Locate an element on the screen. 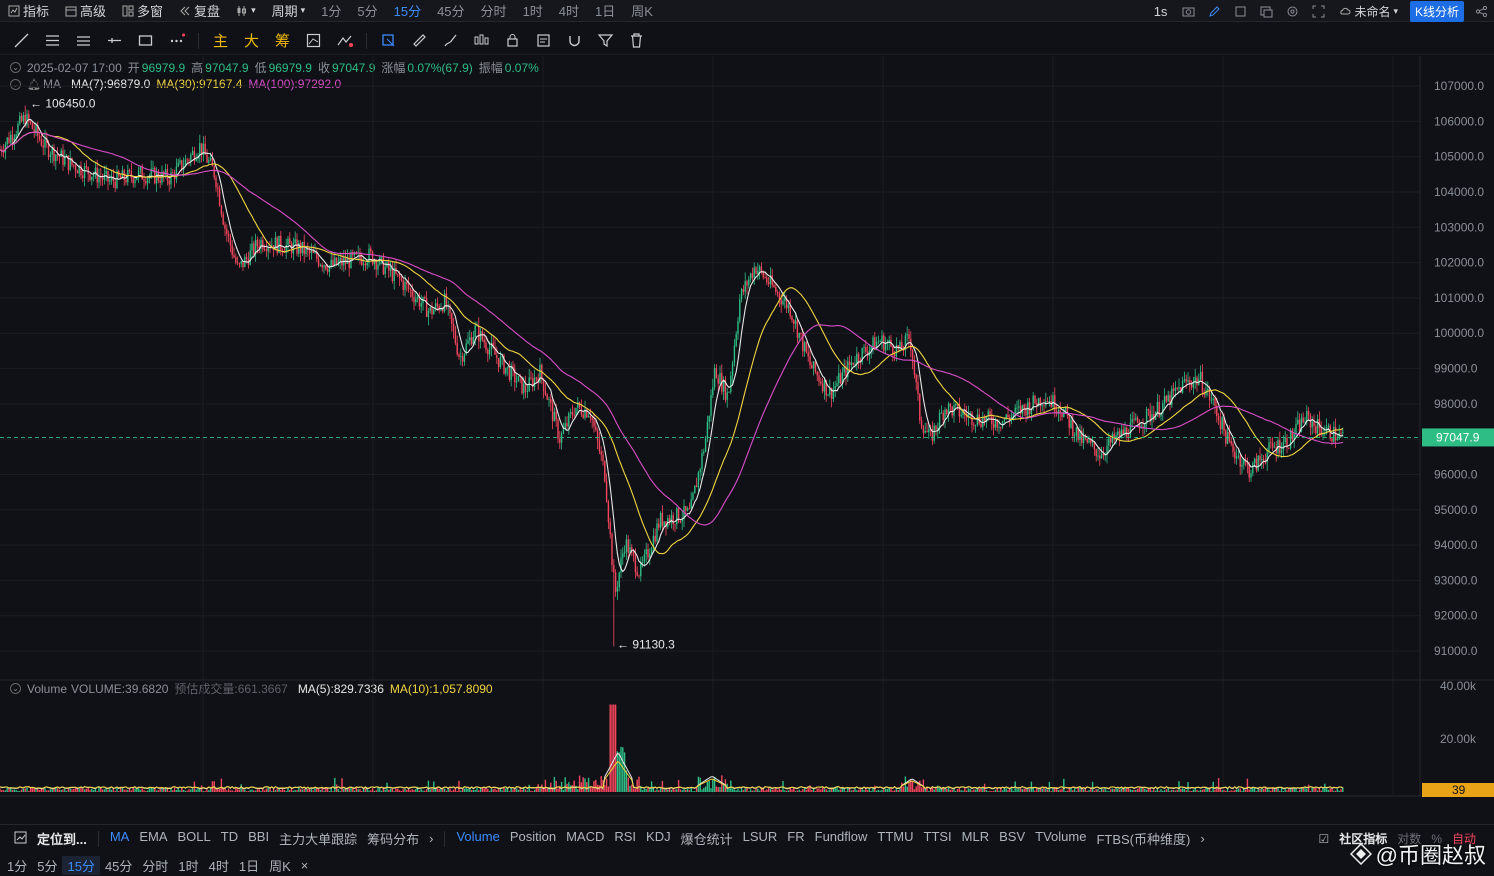 This screenshot has width=1494, height=876. indicator-tab: 爆仓统计 is located at coordinates (706, 839).